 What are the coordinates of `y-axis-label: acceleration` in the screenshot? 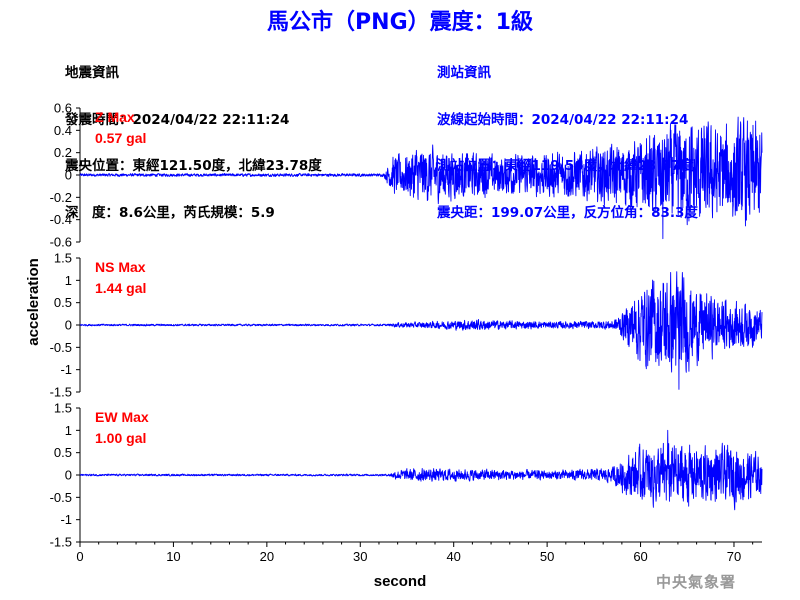 It's located at (33, 302).